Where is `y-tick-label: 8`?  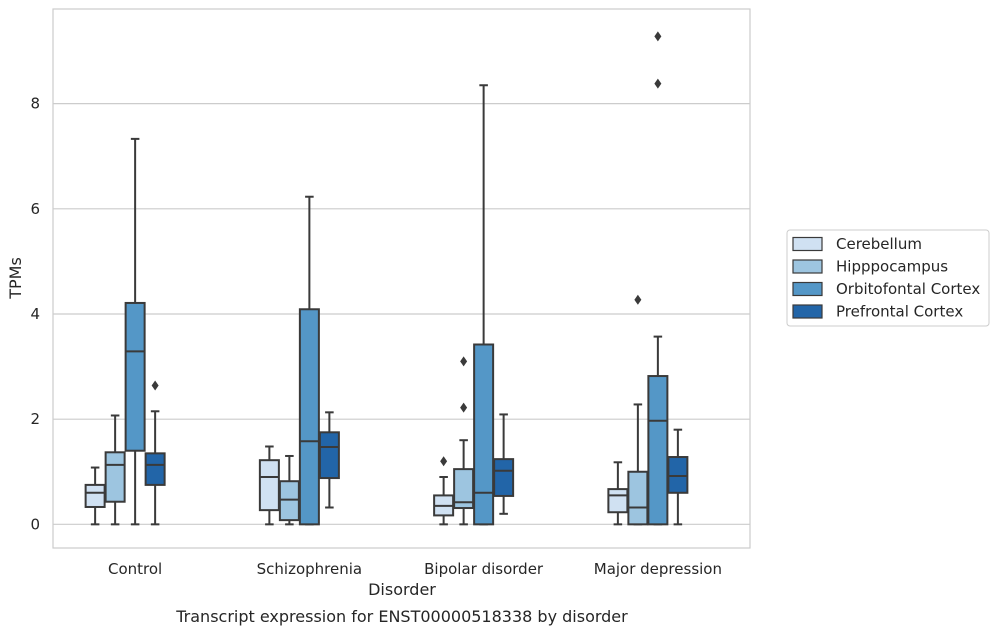
y-tick-label: 8 is located at coordinates (35, 104).